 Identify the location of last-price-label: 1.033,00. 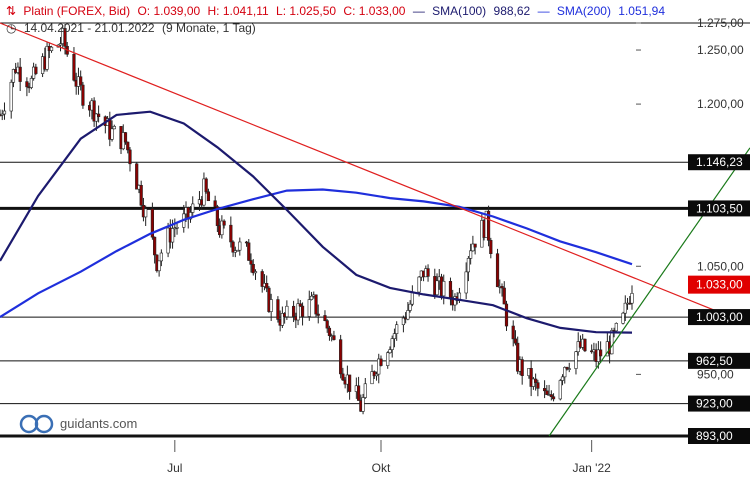
(719, 285).